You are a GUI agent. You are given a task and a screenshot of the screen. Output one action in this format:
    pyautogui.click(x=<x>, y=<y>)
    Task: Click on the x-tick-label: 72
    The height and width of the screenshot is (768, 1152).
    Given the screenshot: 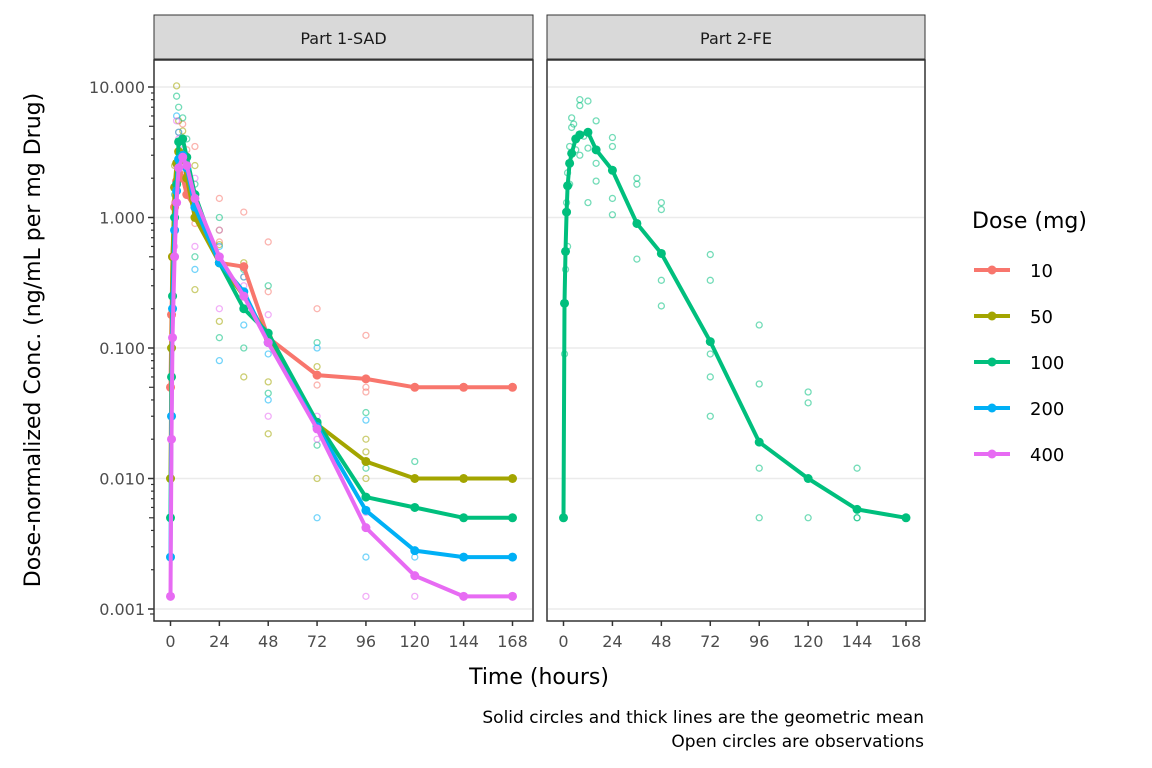 What is the action you would take?
    pyautogui.click(x=317, y=641)
    